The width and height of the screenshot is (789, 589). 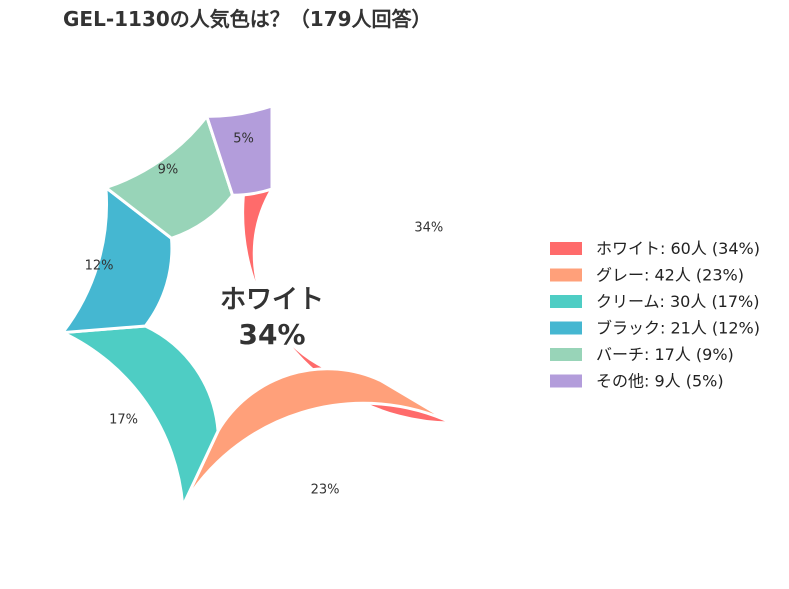 What do you see at coordinates (271, 334) in the screenshot?
I see `center-percent-value: 34%` at bounding box center [271, 334].